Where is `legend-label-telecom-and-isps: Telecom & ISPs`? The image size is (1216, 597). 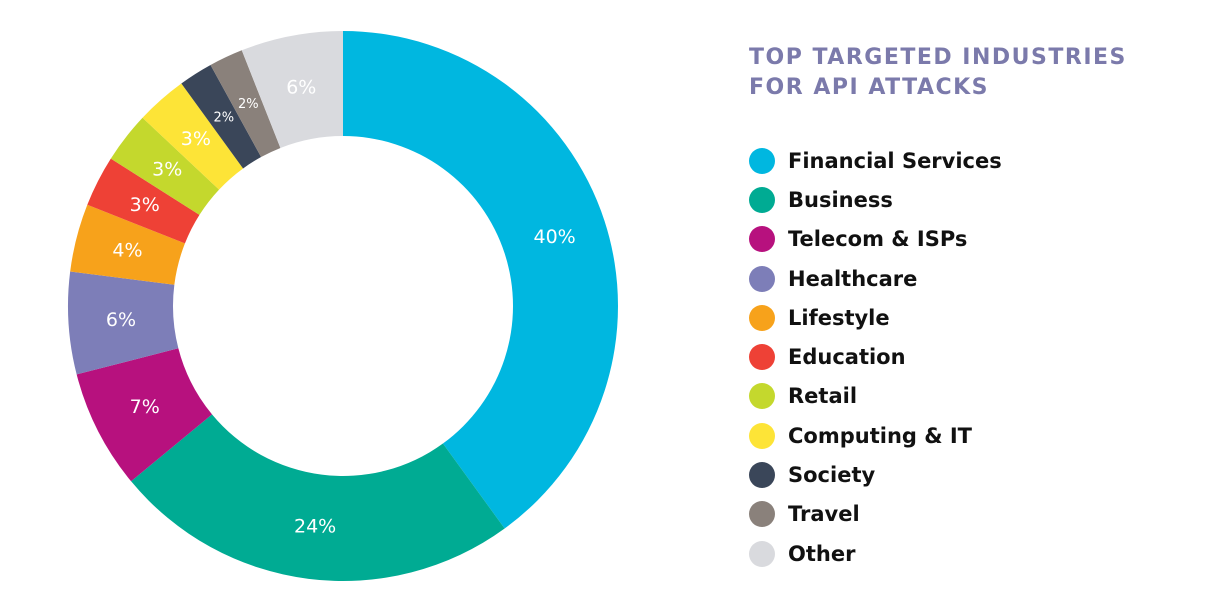 legend-label-telecom-and-isps: Telecom & ISPs is located at coordinates (878, 239).